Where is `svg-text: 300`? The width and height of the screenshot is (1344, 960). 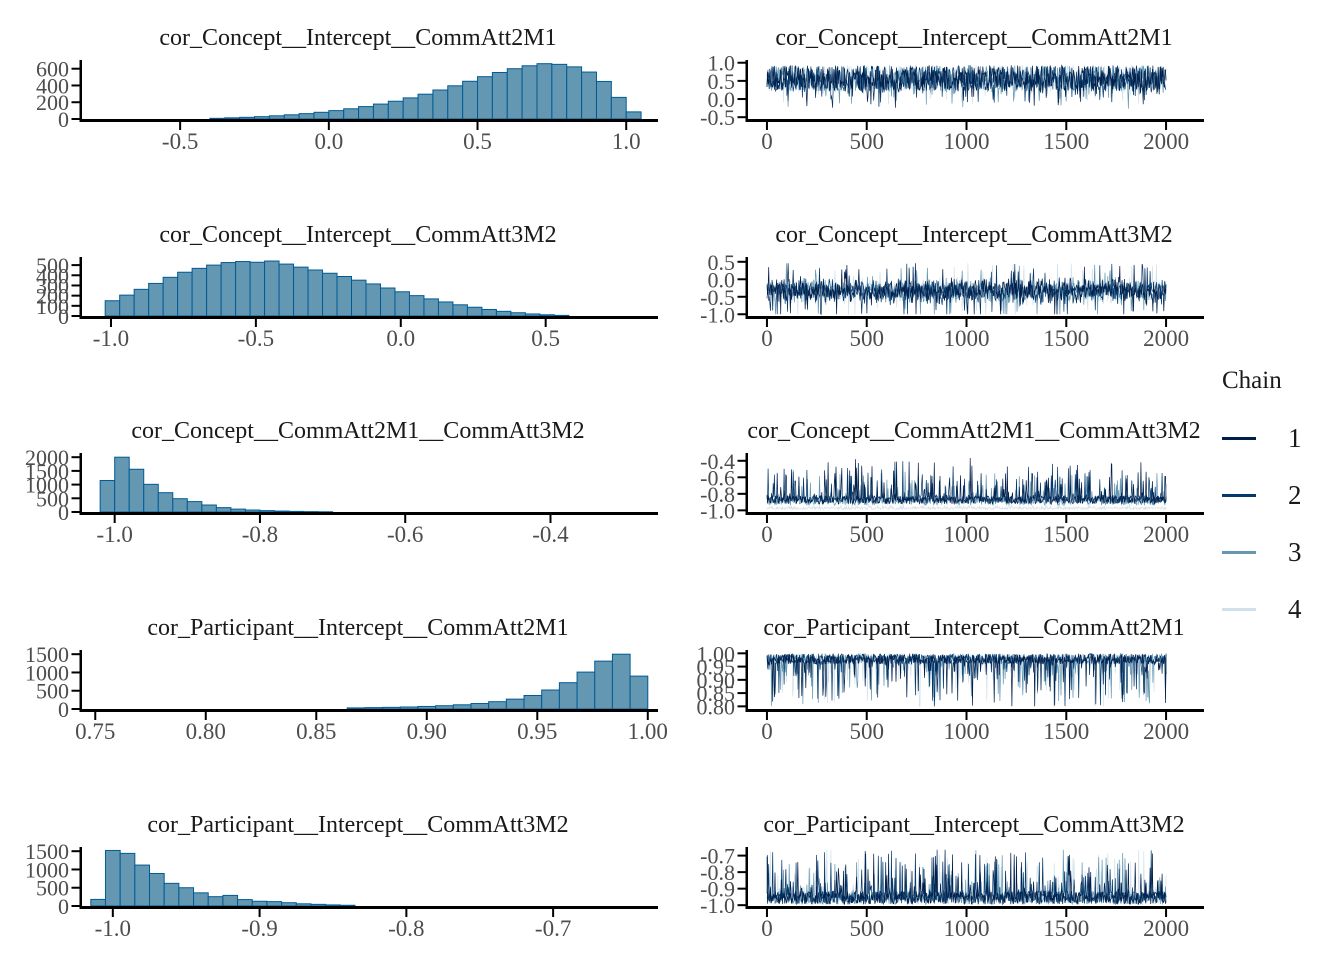
svg-text: 300 is located at coordinates (52, 285).